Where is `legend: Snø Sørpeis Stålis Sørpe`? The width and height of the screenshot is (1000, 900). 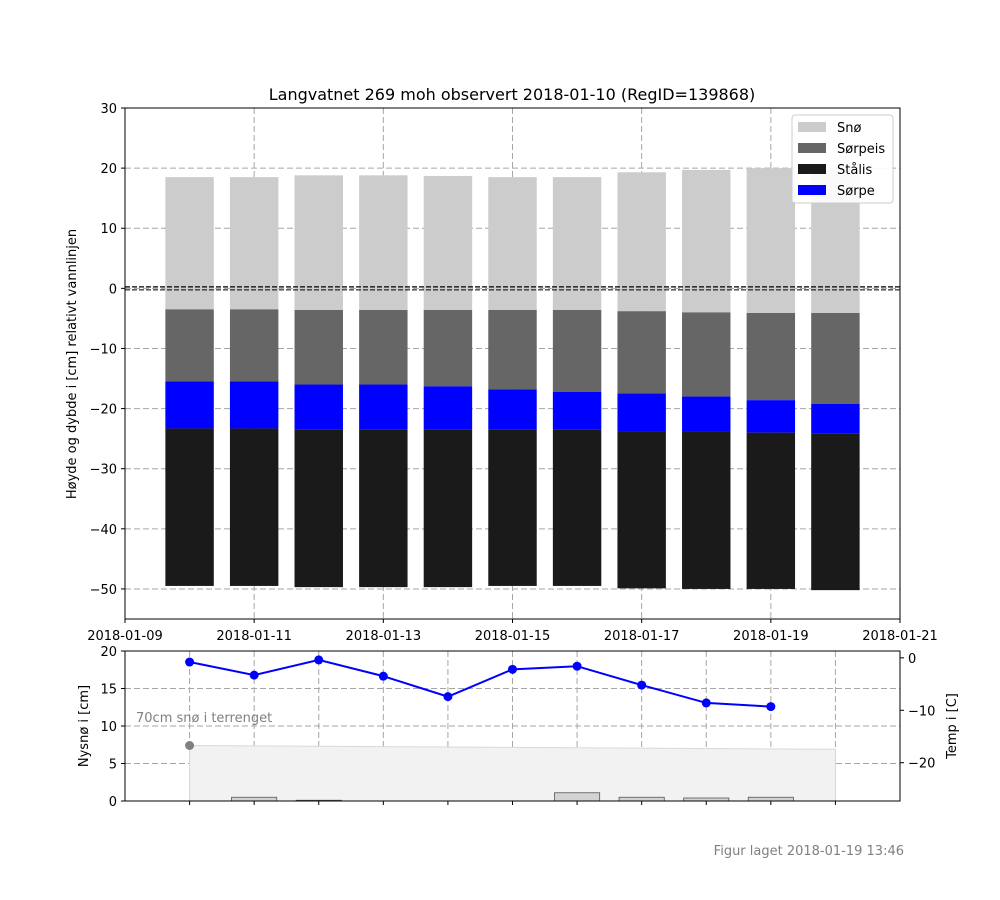
legend: Snø Sørpeis Stålis Sørpe is located at coordinates (842, 159).